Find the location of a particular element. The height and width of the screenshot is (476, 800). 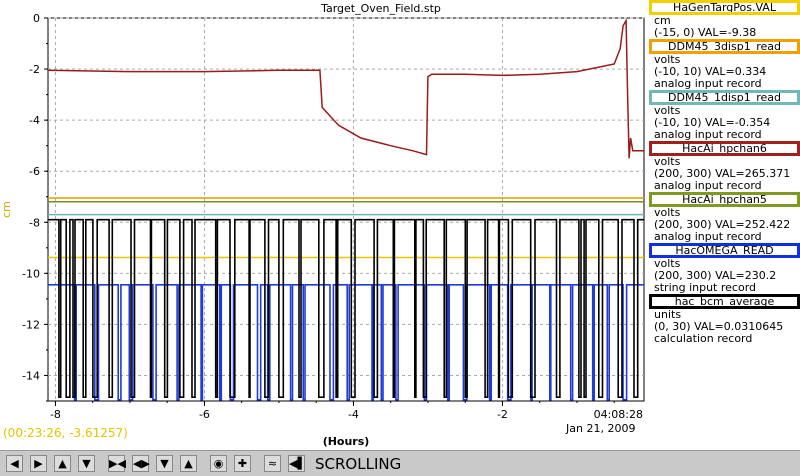

x-tick-label: -8 is located at coordinates (55, 414).